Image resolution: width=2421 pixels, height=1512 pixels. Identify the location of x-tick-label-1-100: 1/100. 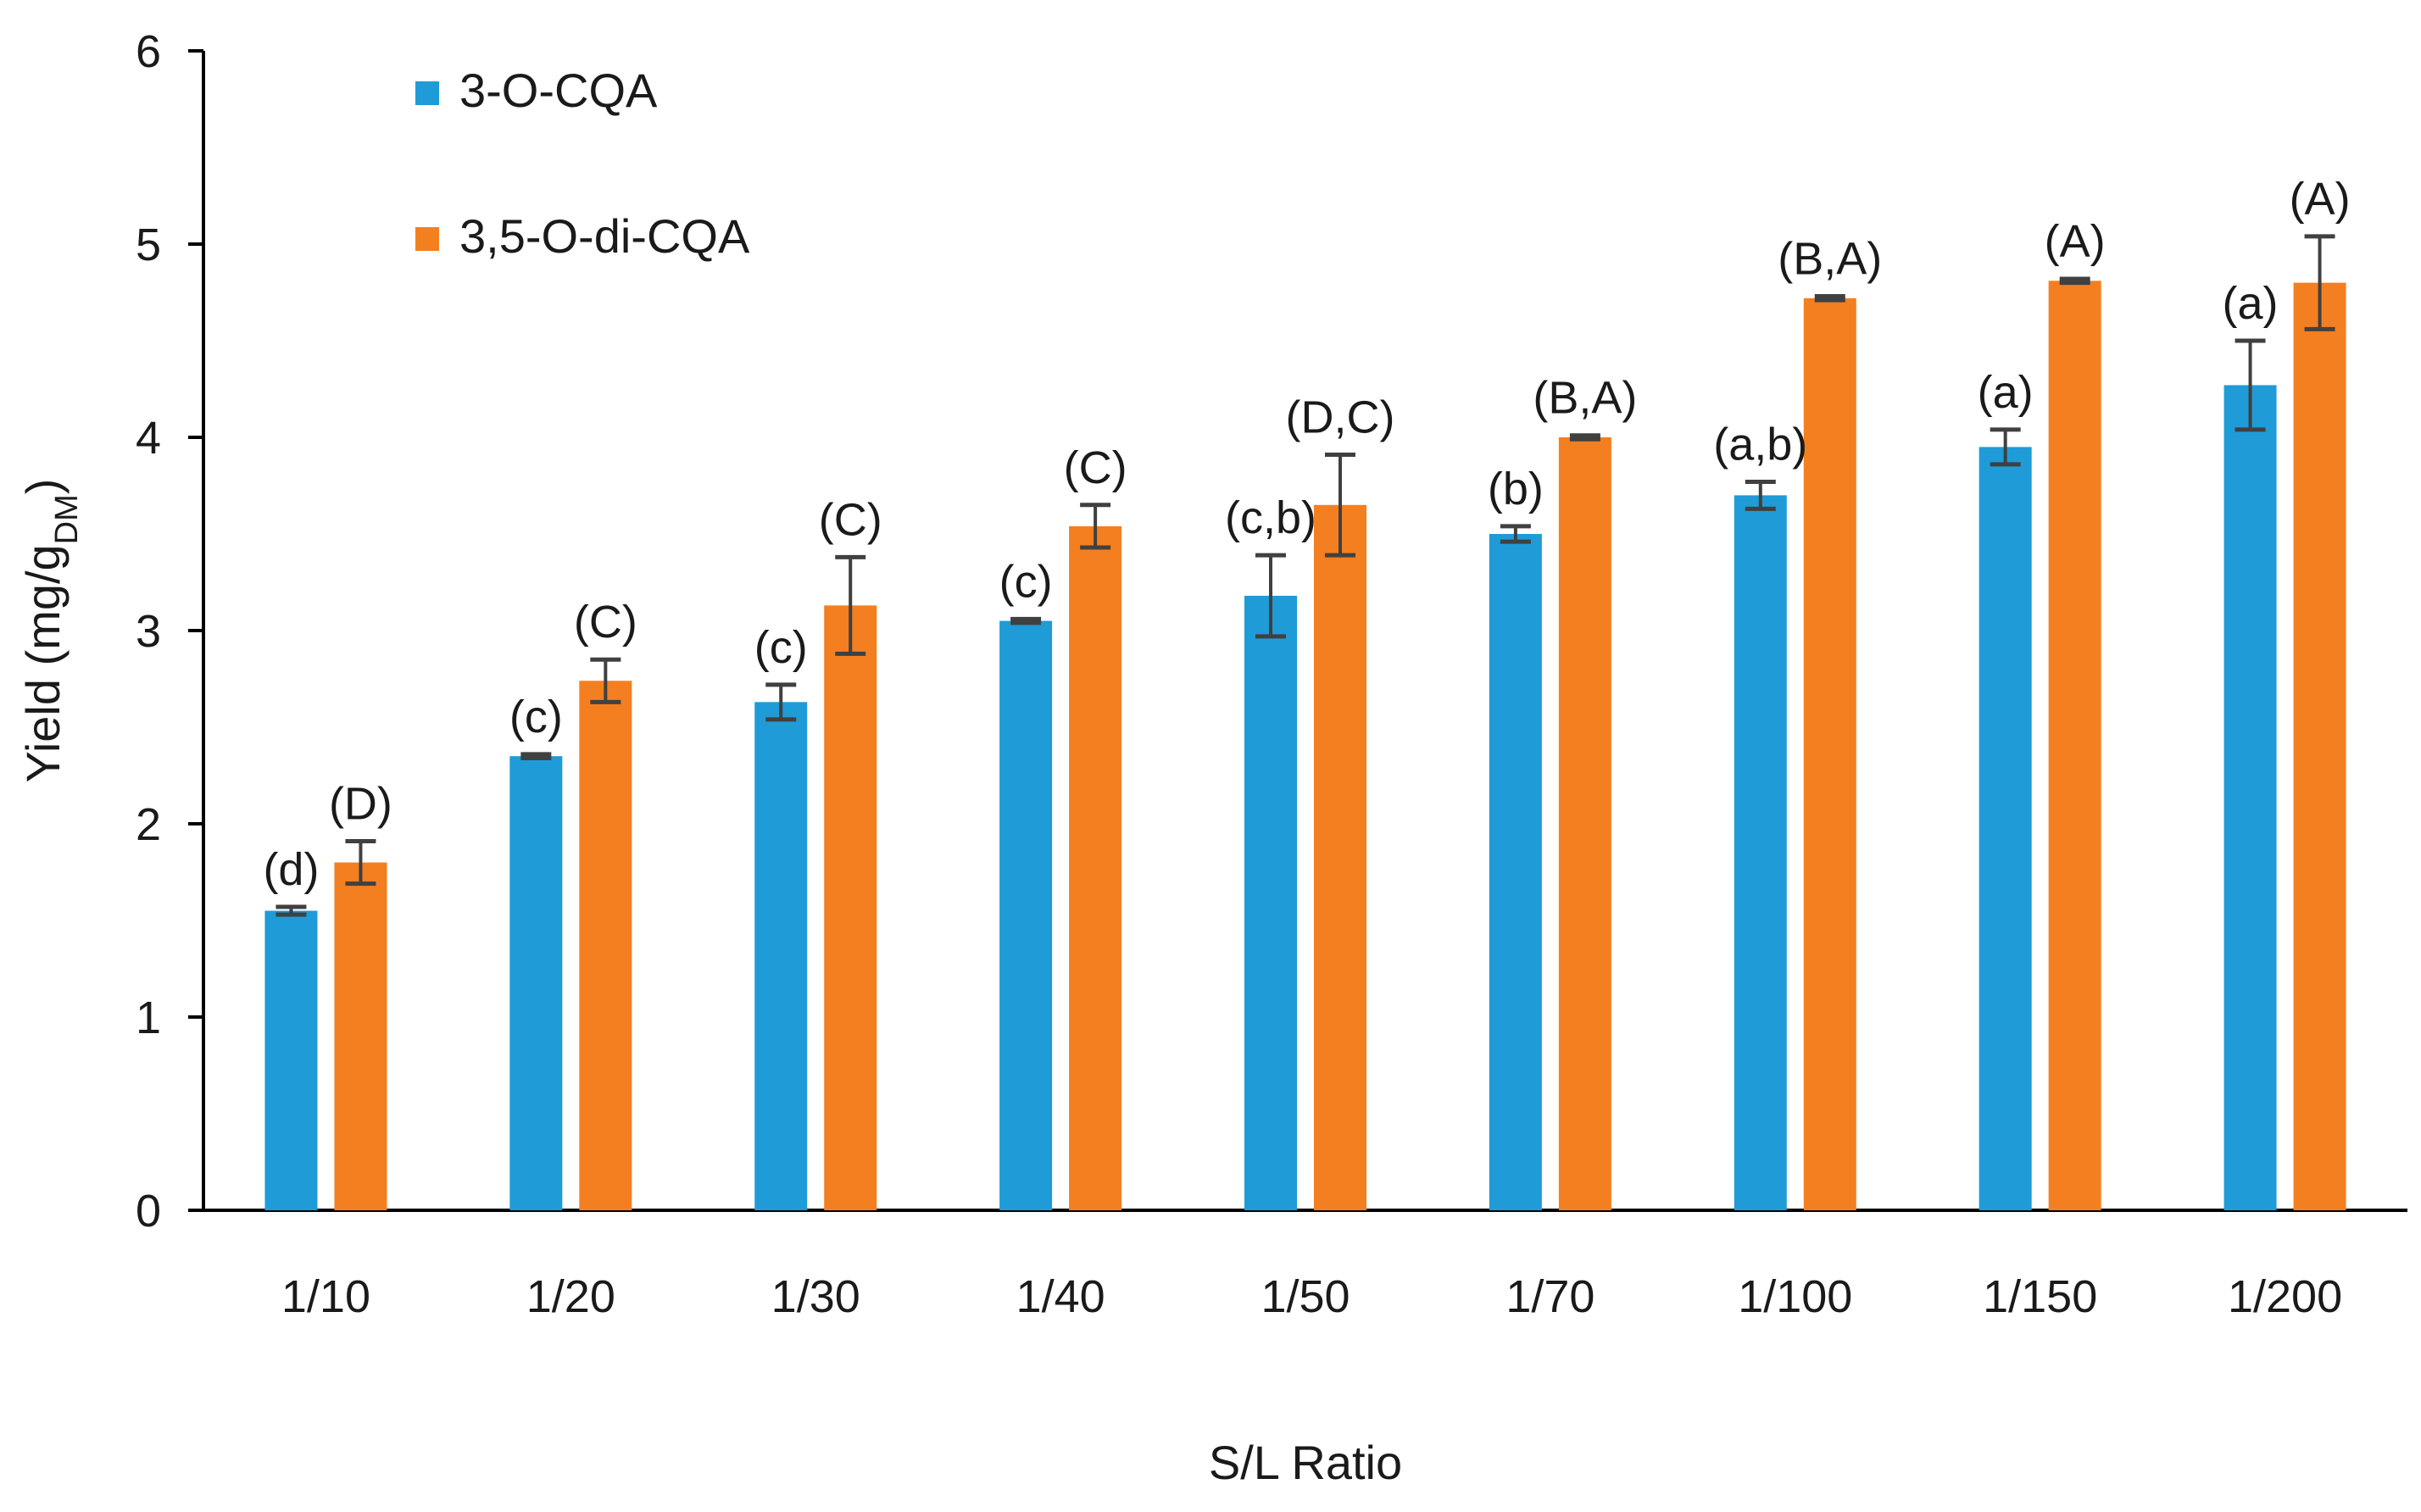
(1795, 1296).